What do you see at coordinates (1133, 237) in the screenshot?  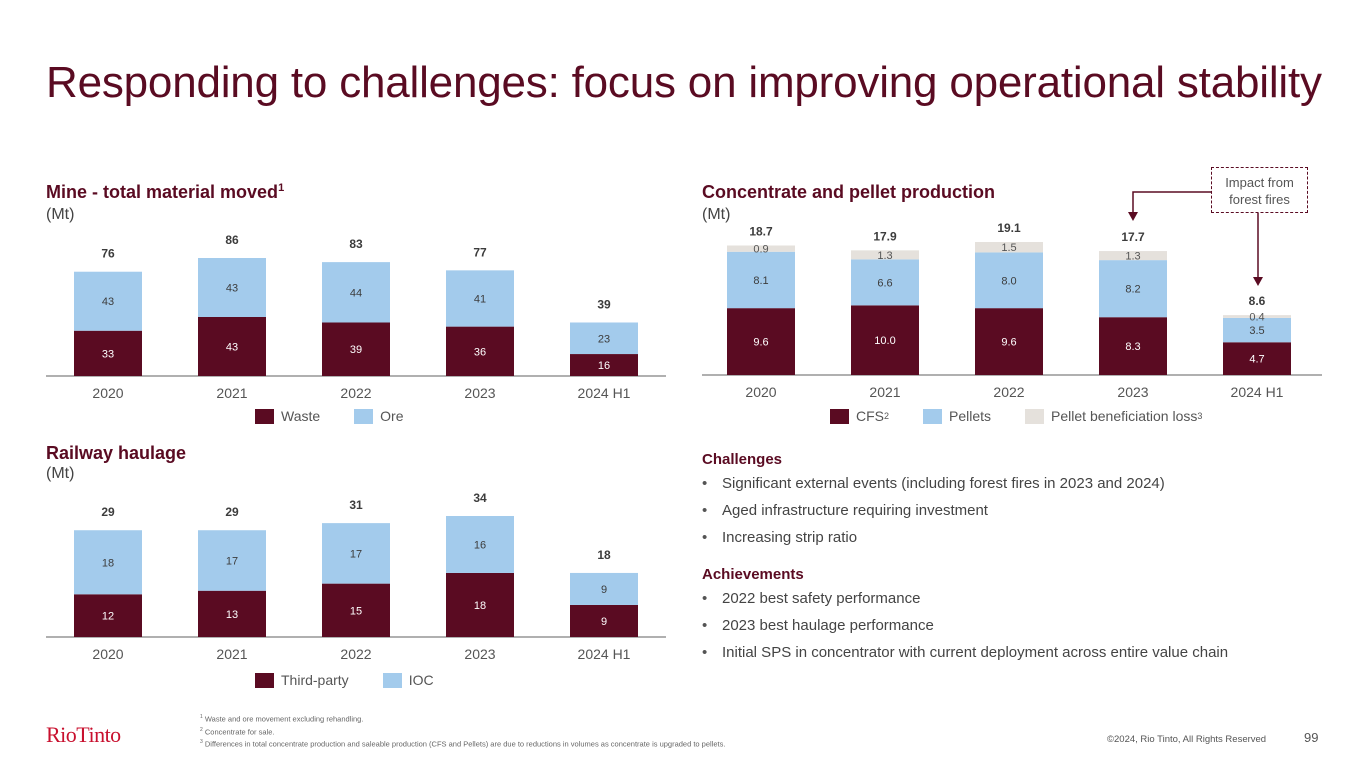 I see `total-label: 17.7` at bounding box center [1133, 237].